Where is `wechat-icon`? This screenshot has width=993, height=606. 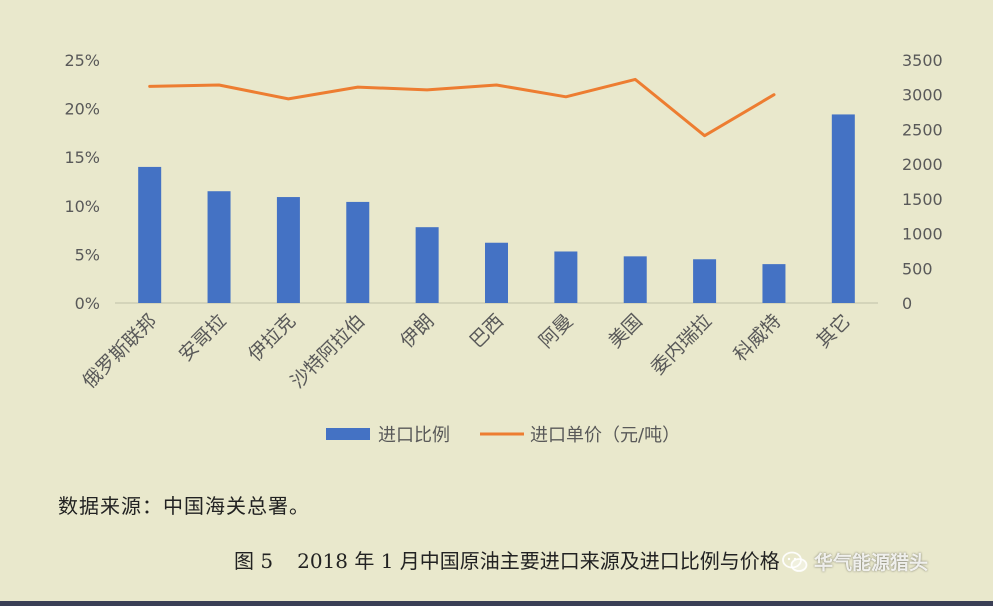
wechat-icon is located at coordinates (795, 561).